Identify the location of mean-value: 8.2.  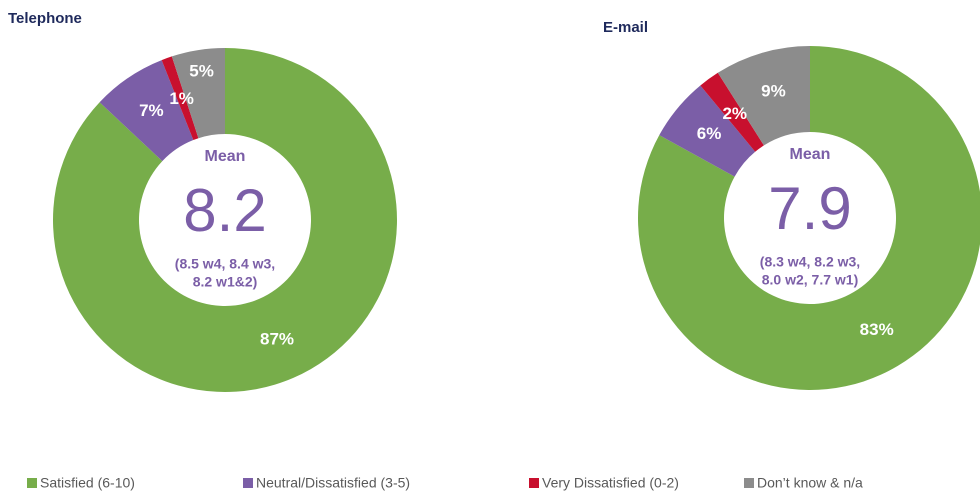
(224, 210).